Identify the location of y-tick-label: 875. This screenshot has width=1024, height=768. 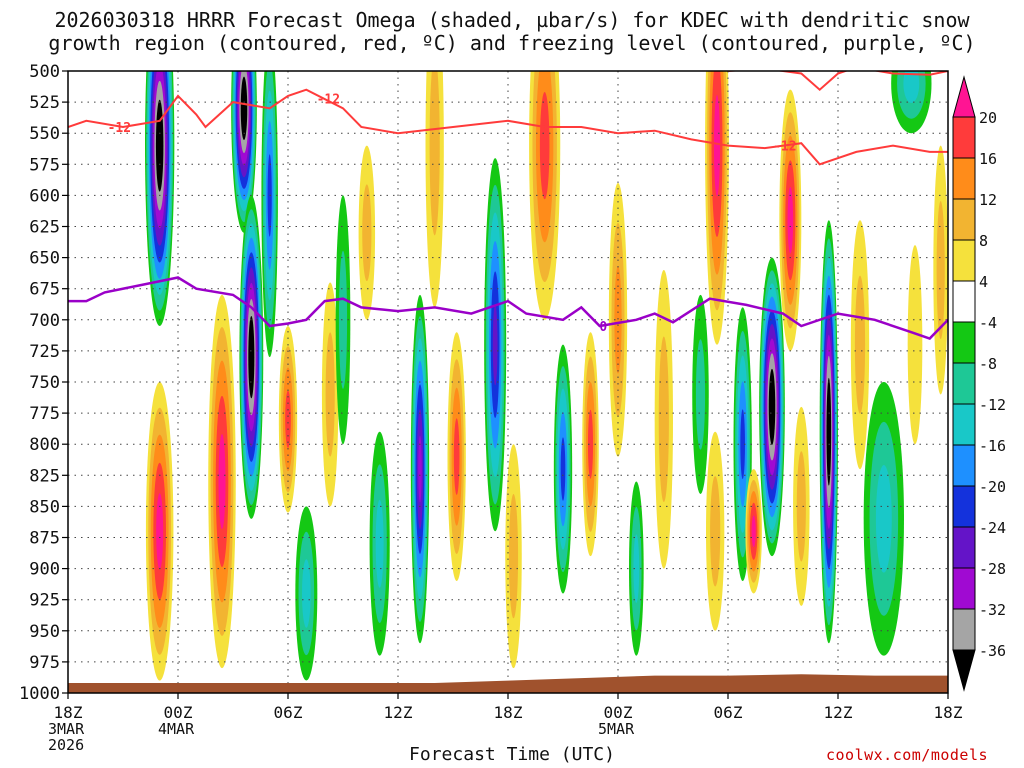
(44, 539).